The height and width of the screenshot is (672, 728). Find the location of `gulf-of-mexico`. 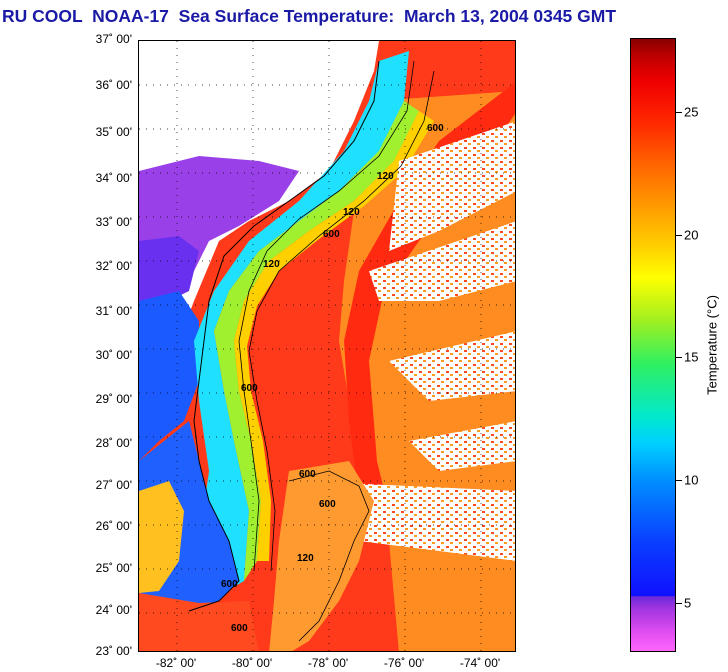

gulf-of-mexico is located at coordinates (199, 622).